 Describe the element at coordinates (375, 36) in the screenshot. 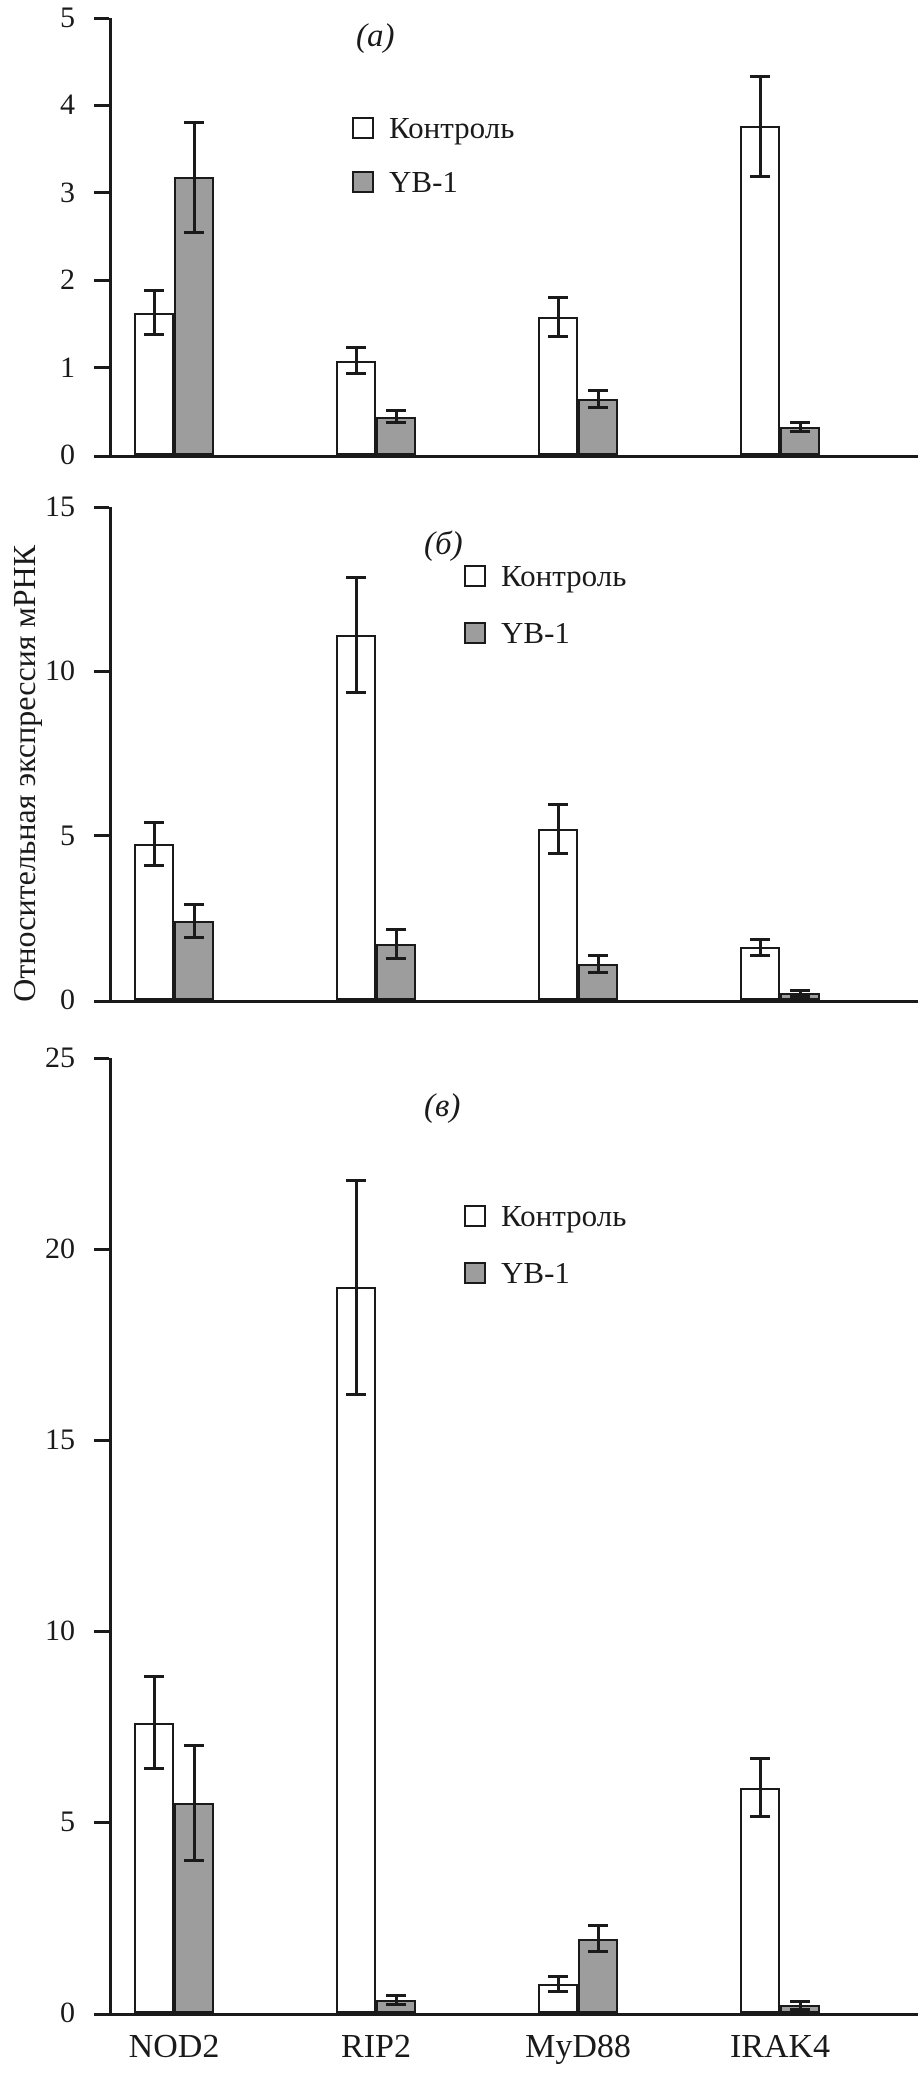

I see `panel-label: (a)` at that location.